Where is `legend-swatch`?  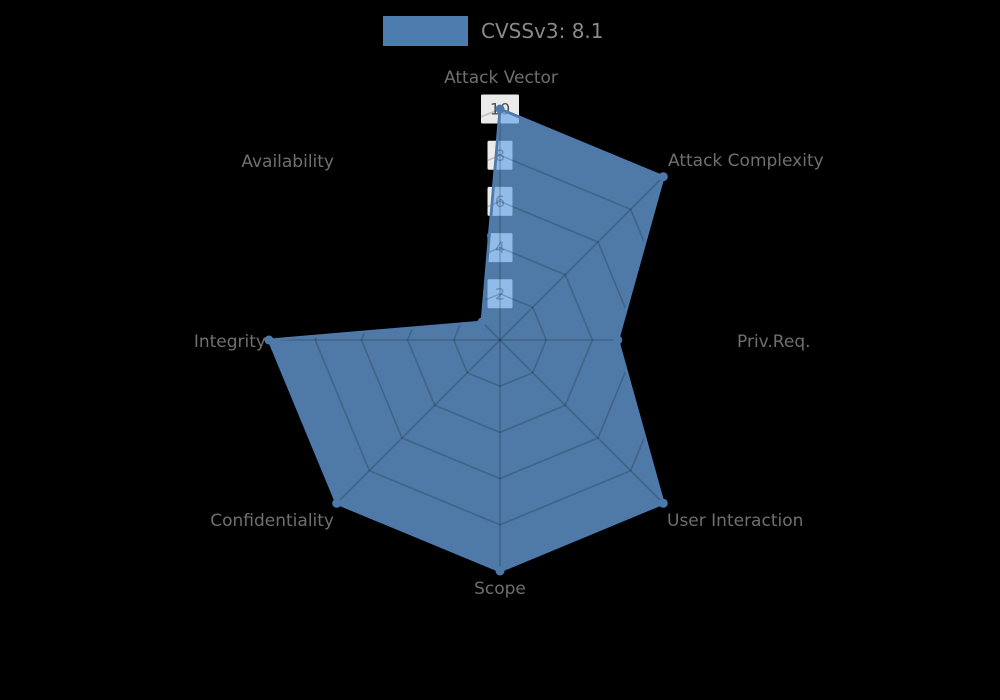
legend-swatch is located at coordinates (425, 31).